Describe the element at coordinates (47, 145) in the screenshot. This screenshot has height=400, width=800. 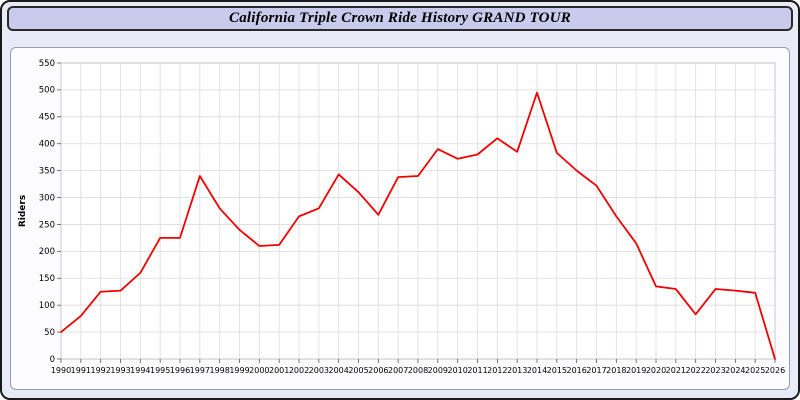
I see `svg-text: 400` at that location.